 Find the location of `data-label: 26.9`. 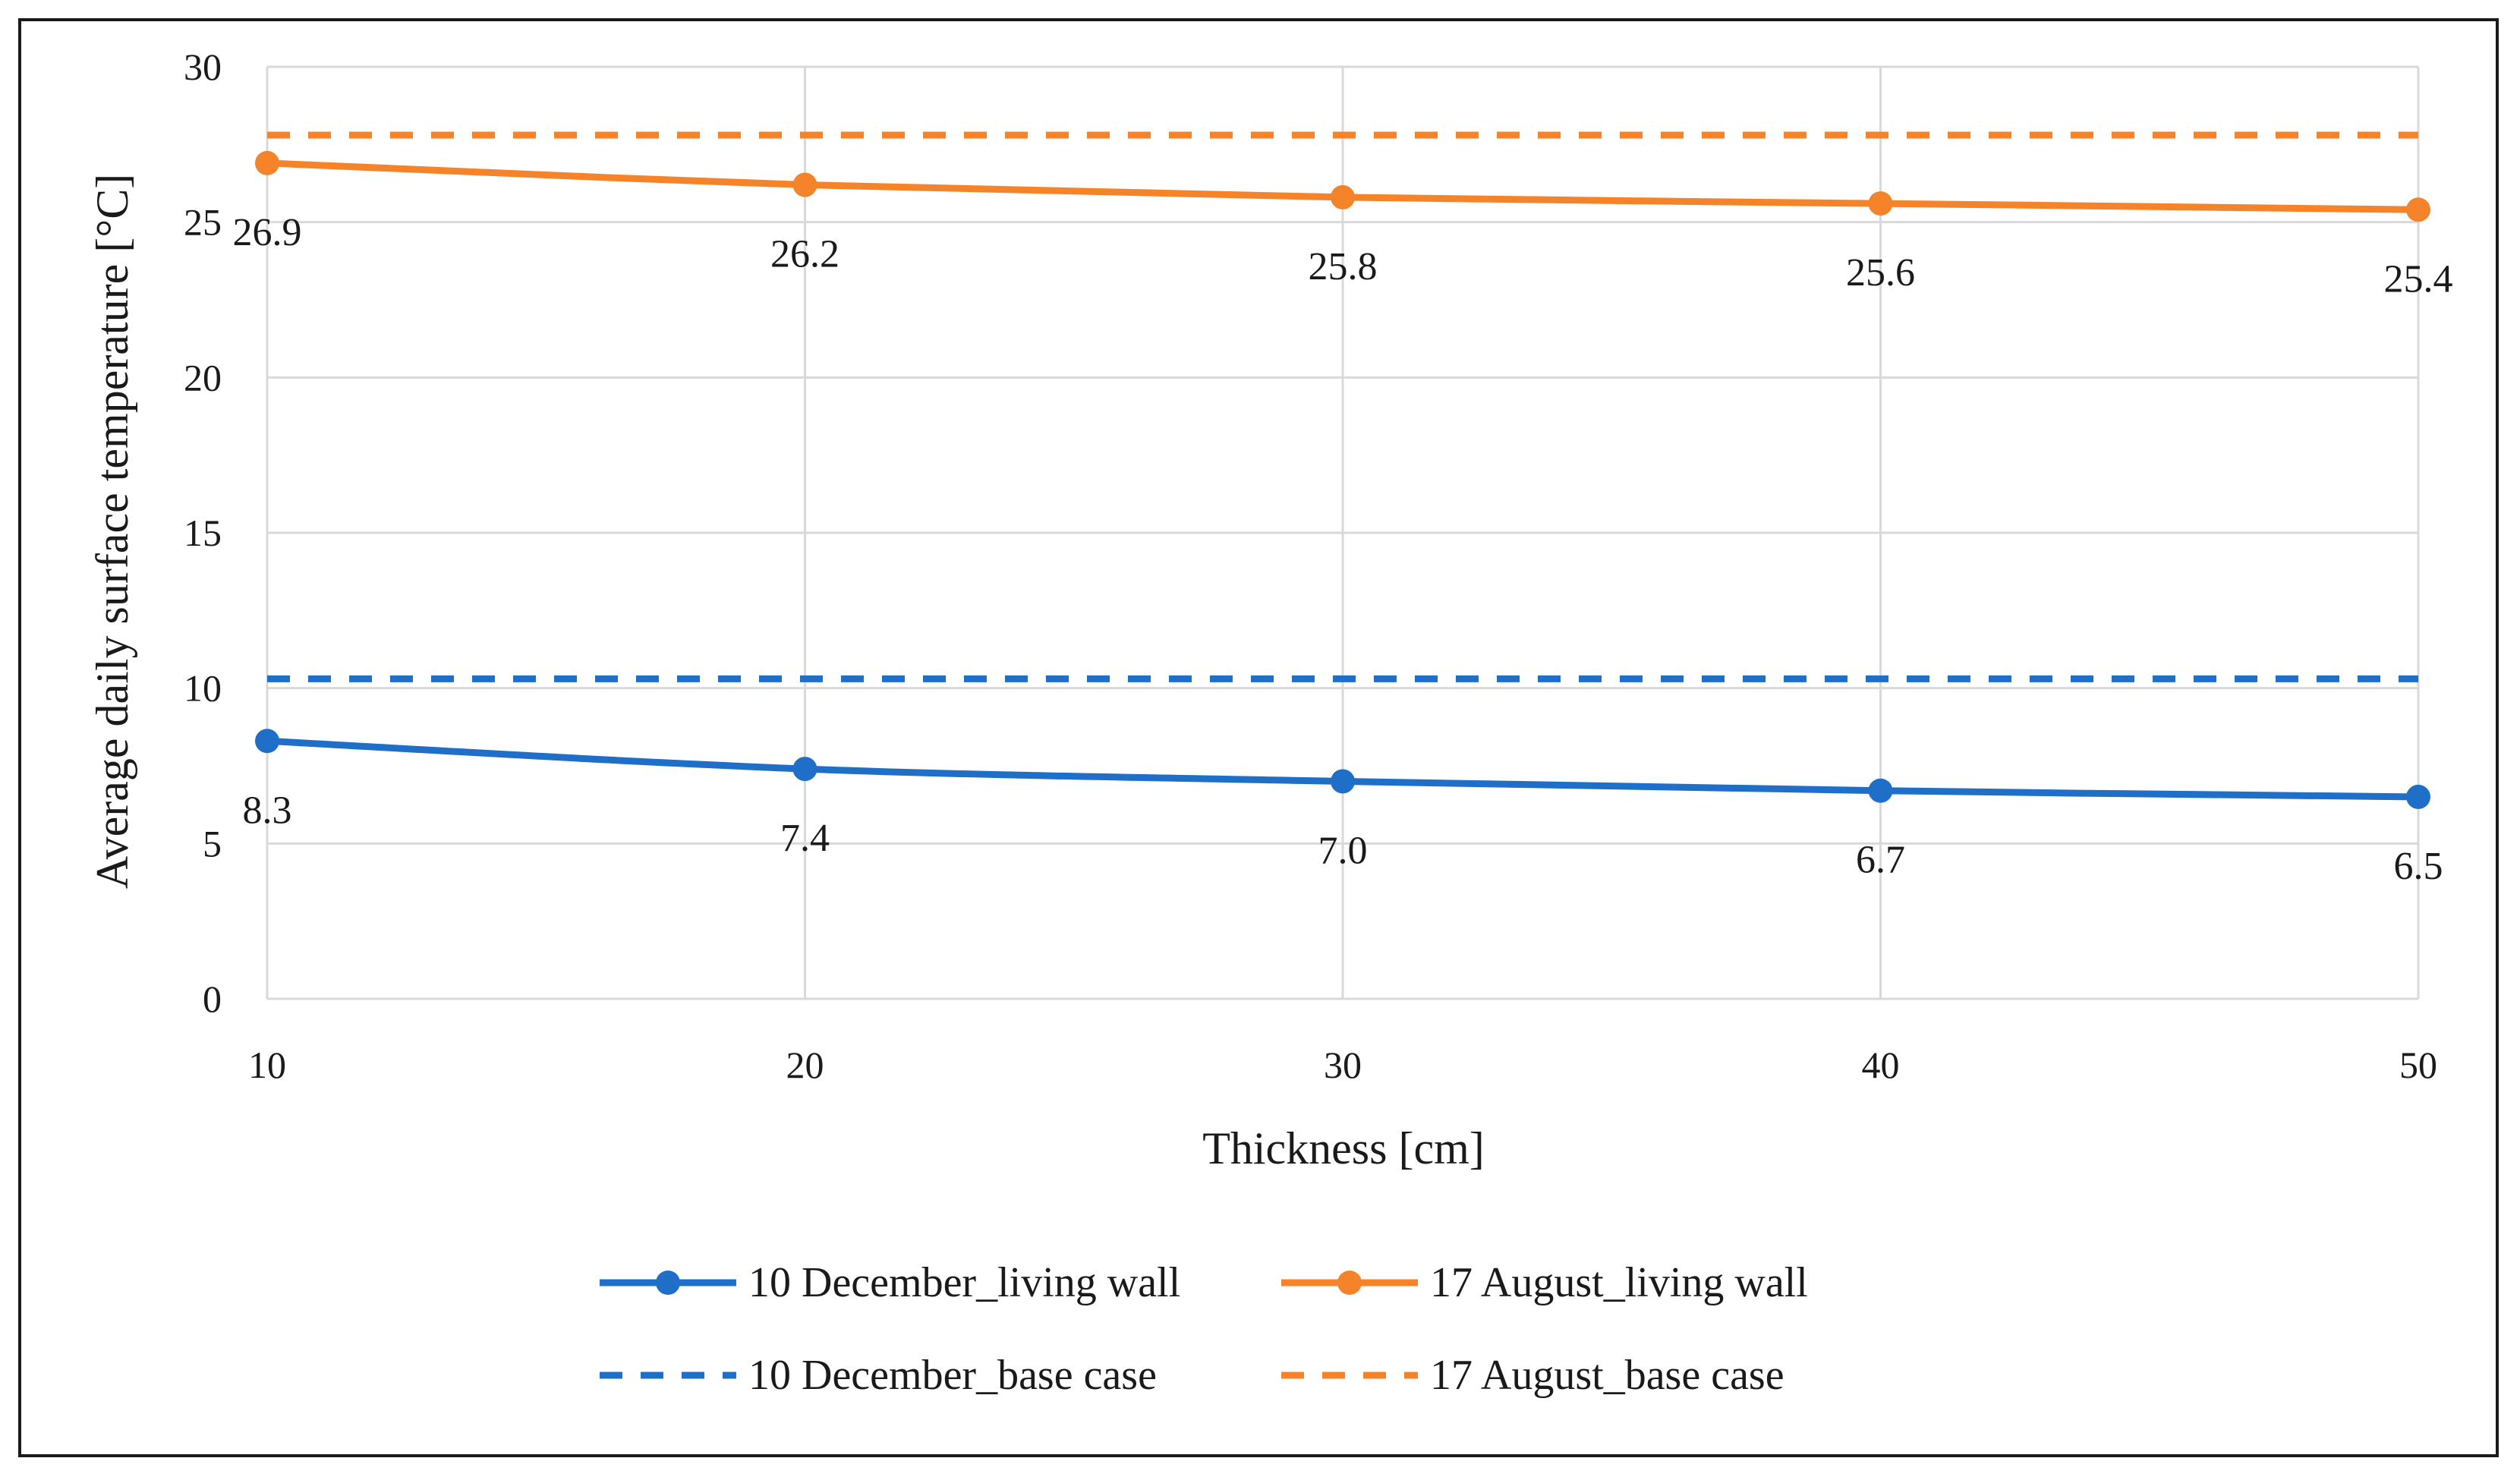

data-label: 26.9 is located at coordinates (267, 233).